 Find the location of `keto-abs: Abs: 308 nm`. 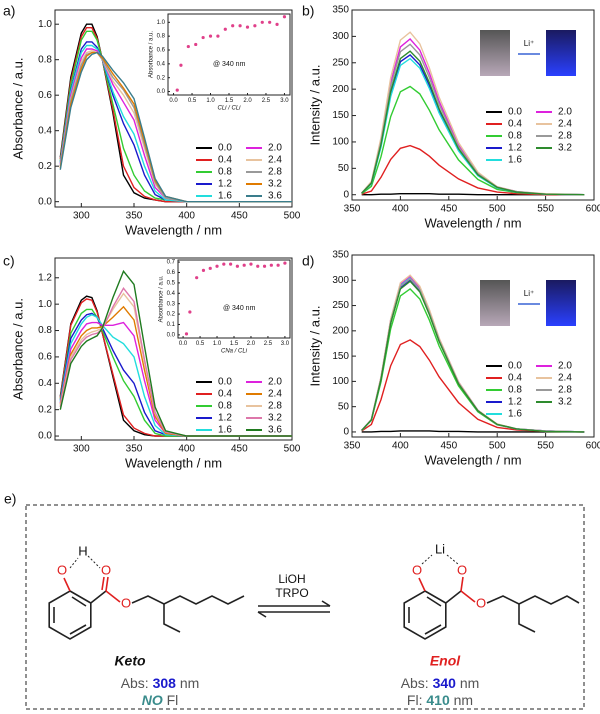

keto-abs: Abs: 308 nm is located at coordinates (160, 683).